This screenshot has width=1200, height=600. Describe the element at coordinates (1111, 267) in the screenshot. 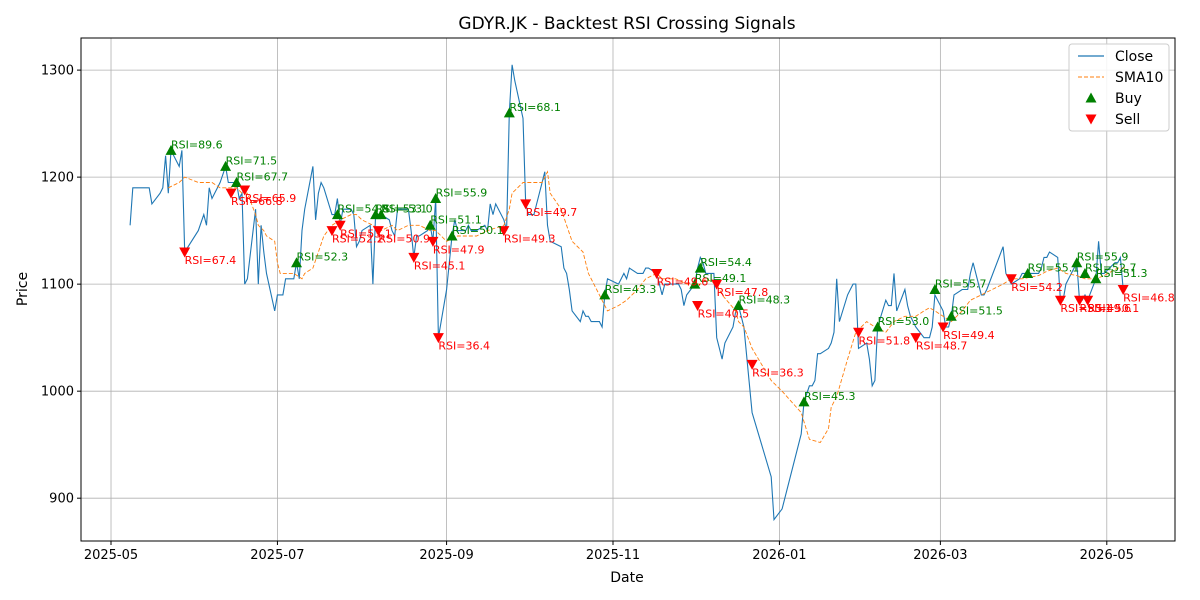

I see `buy-annotation: RSI=52.7` at that location.